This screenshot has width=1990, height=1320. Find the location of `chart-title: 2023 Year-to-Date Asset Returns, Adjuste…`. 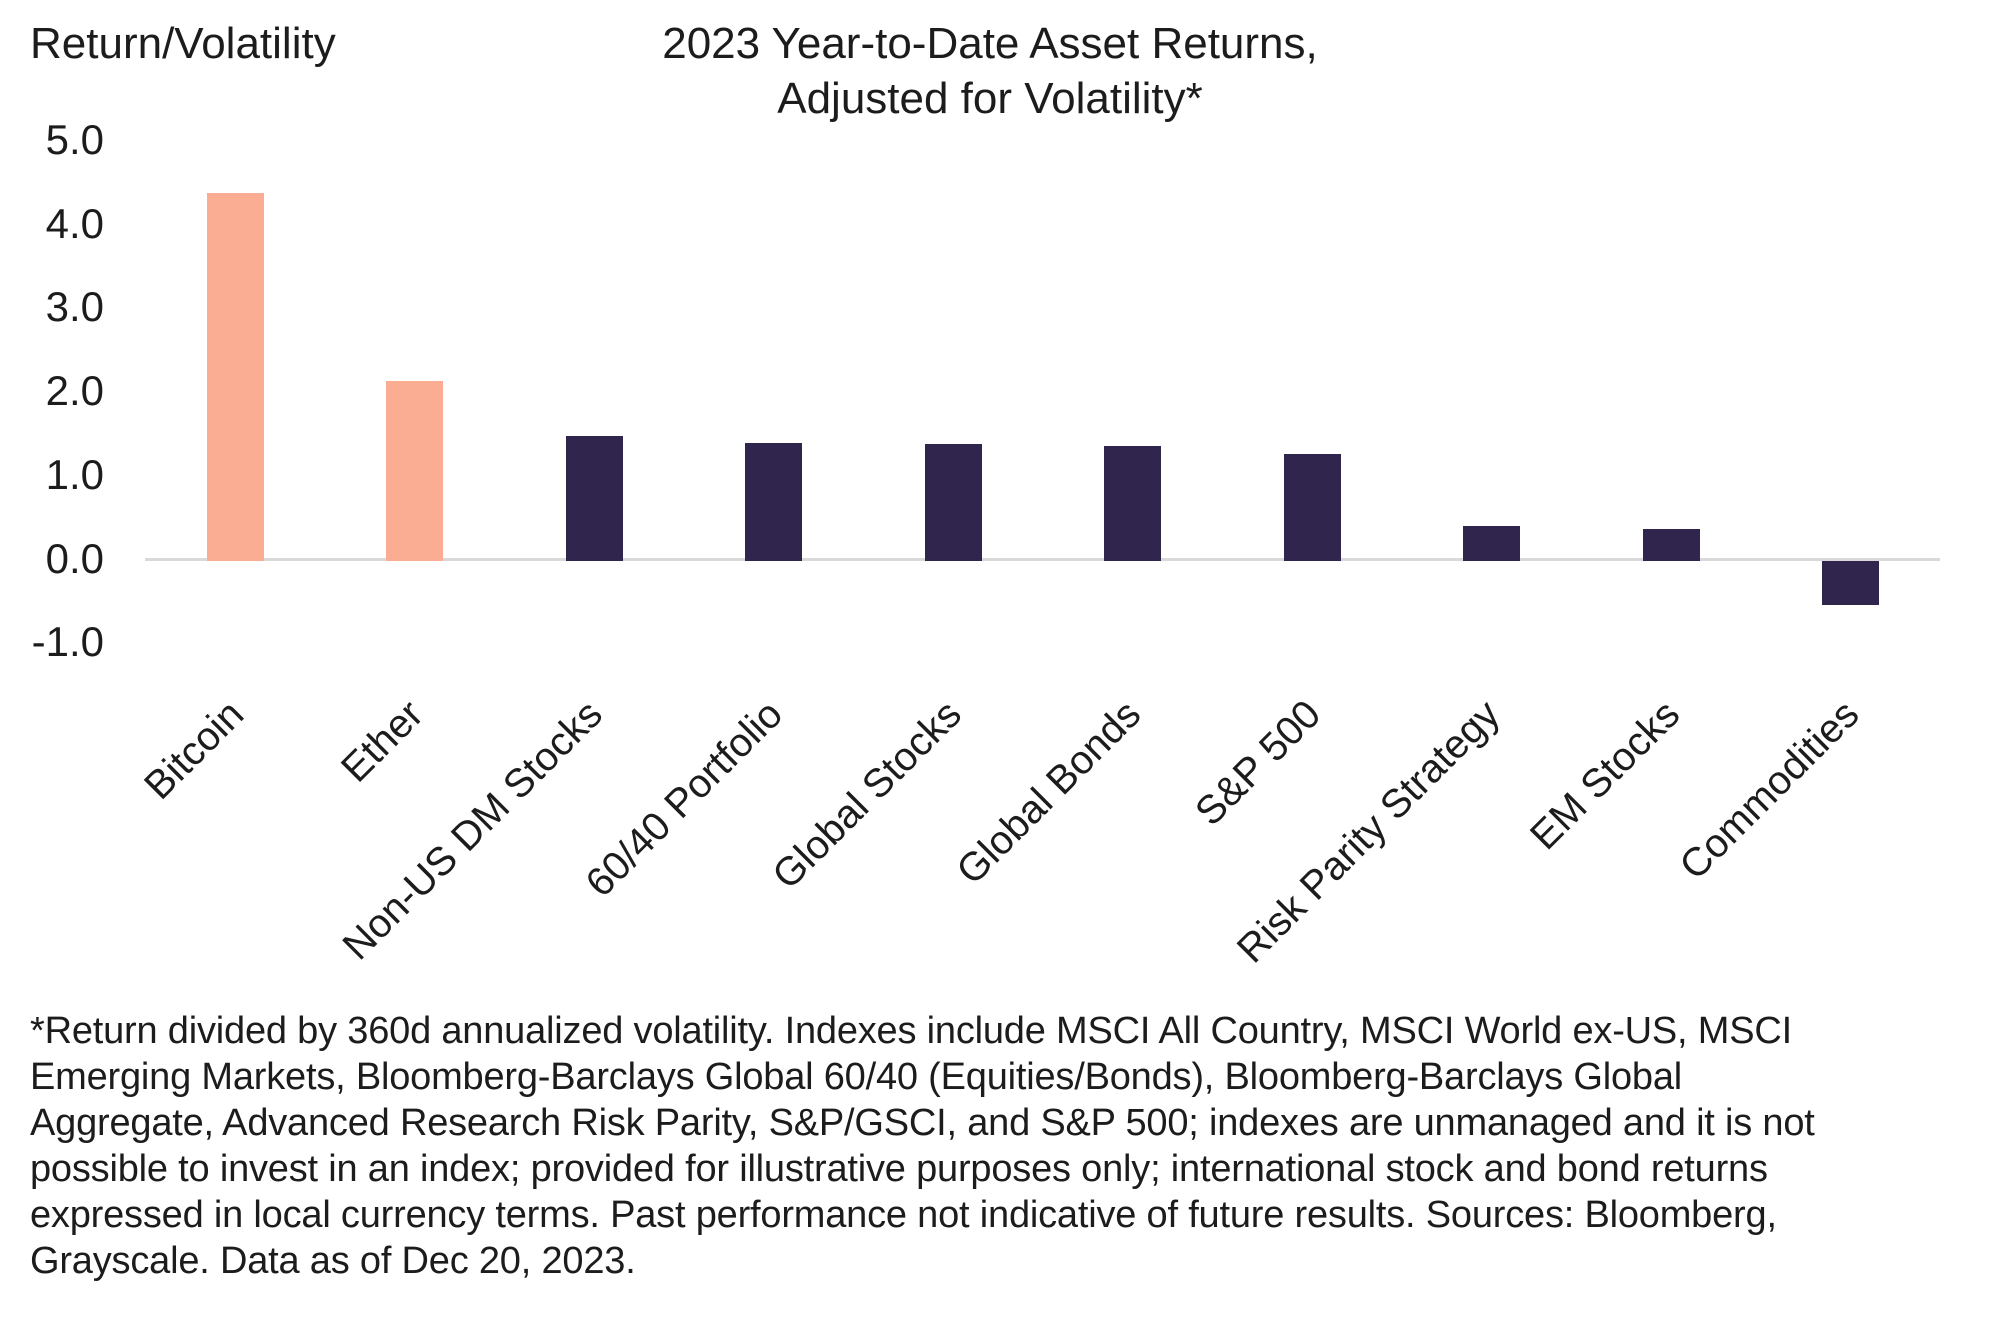

chart-title: 2023 Year-to-Date Asset Returns, Adjuste… is located at coordinates (990, 71).